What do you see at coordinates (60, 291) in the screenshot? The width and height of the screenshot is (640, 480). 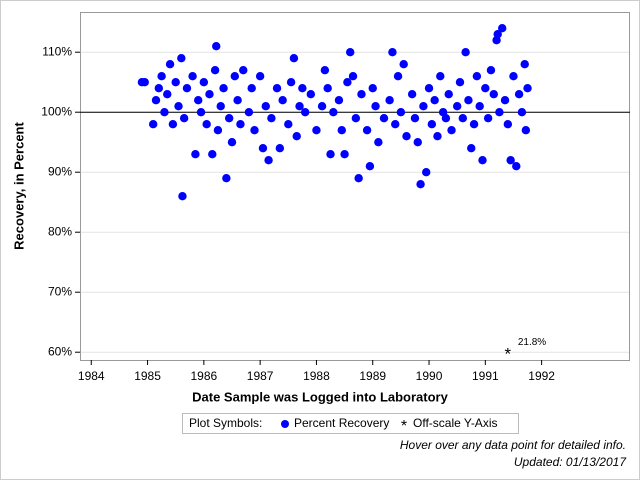 I see `y-tick-label: 70%` at bounding box center [60, 291].